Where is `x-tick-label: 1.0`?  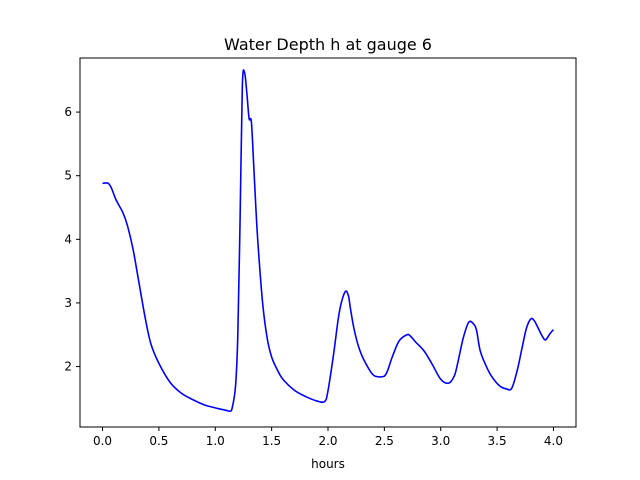 x-tick-label: 1.0 is located at coordinates (215, 441).